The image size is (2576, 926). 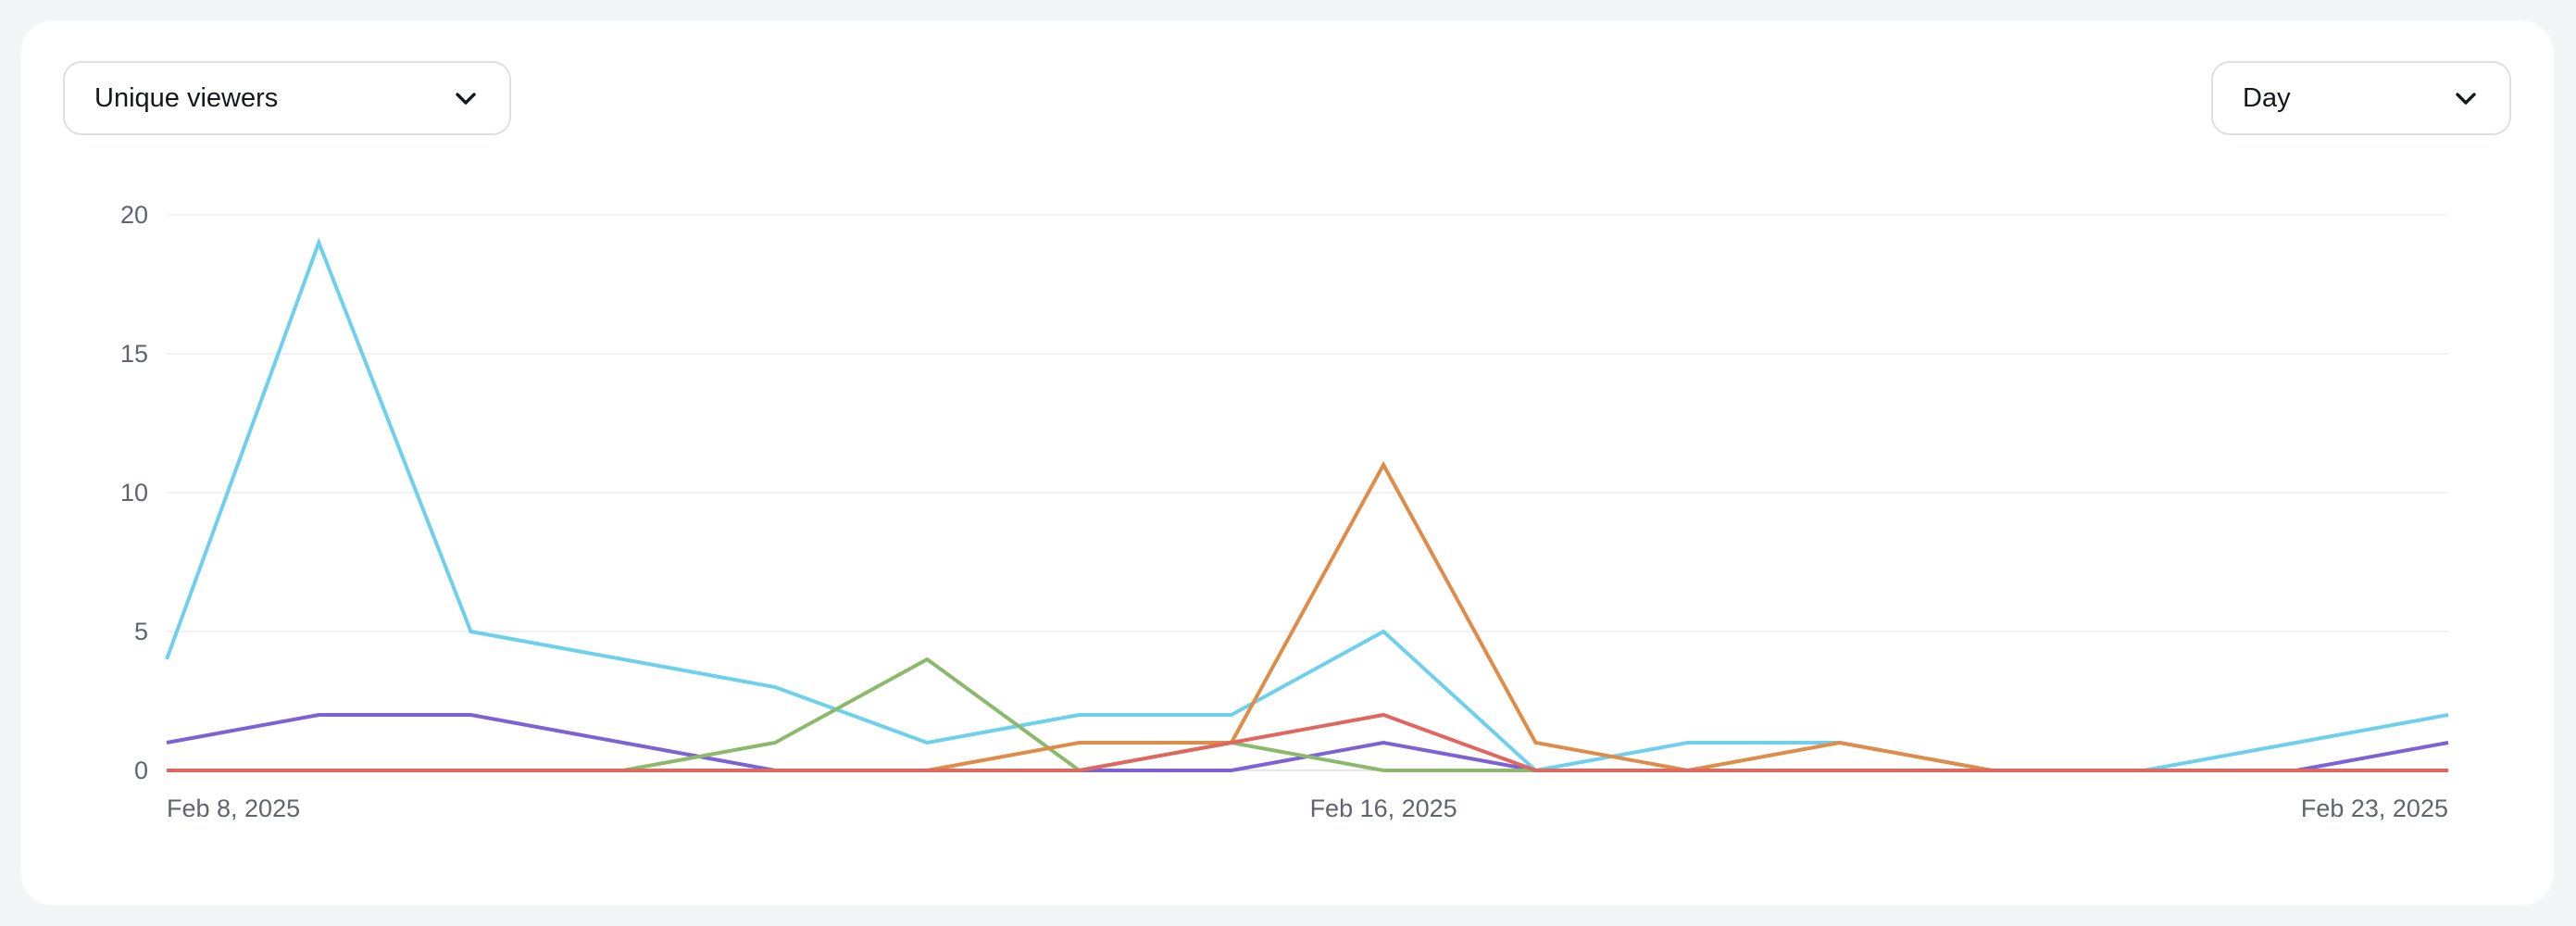 What do you see at coordinates (186, 97) in the screenshot?
I see `metric-dropdown-label: Unique viewers` at bounding box center [186, 97].